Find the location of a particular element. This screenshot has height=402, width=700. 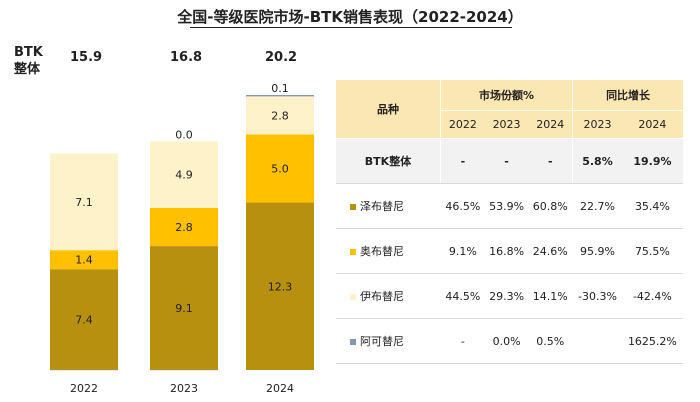

x-tick-label: 2023 is located at coordinates (184, 388).